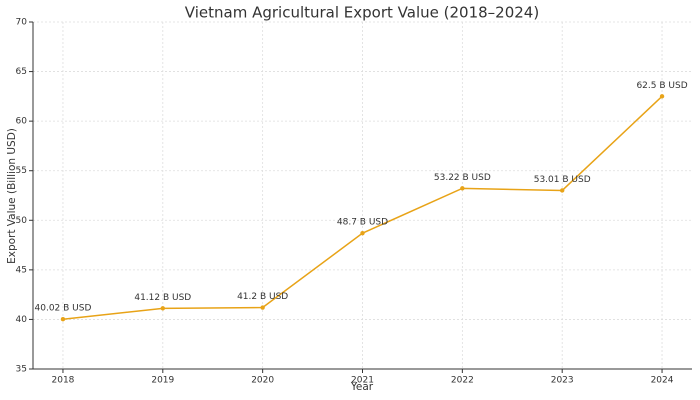 The height and width of the screenshot is (400, 700). I want to click on x-tick-label: 2019, so click(162, 381).